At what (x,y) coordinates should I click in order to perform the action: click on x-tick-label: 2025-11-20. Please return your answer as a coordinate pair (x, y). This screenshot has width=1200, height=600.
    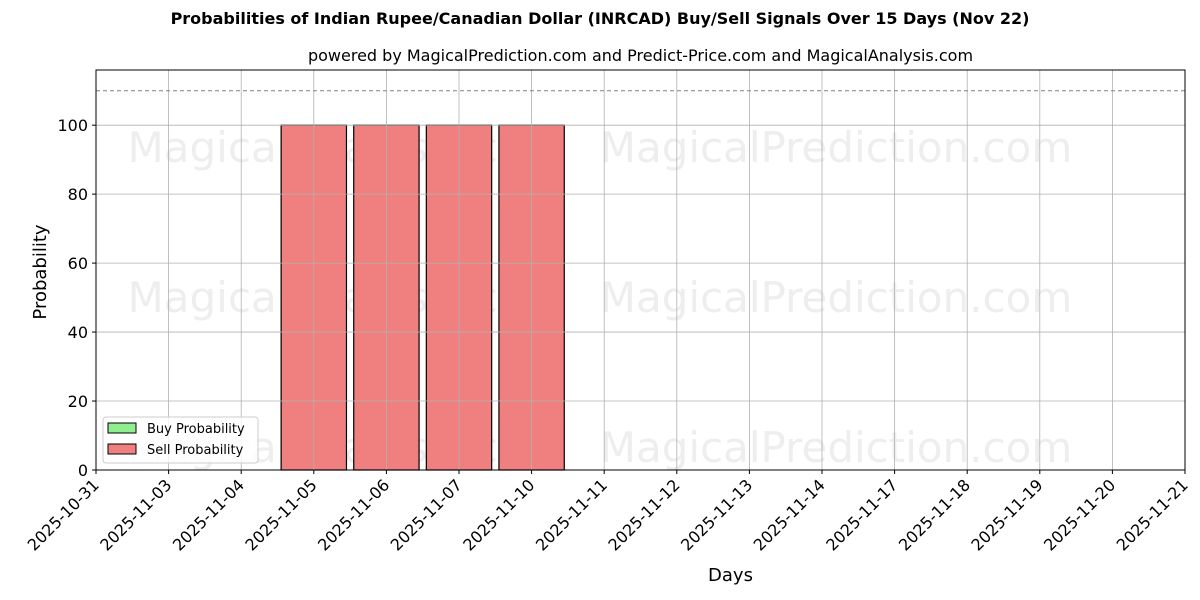
    Looking at the image, I should click on (1079, 514).